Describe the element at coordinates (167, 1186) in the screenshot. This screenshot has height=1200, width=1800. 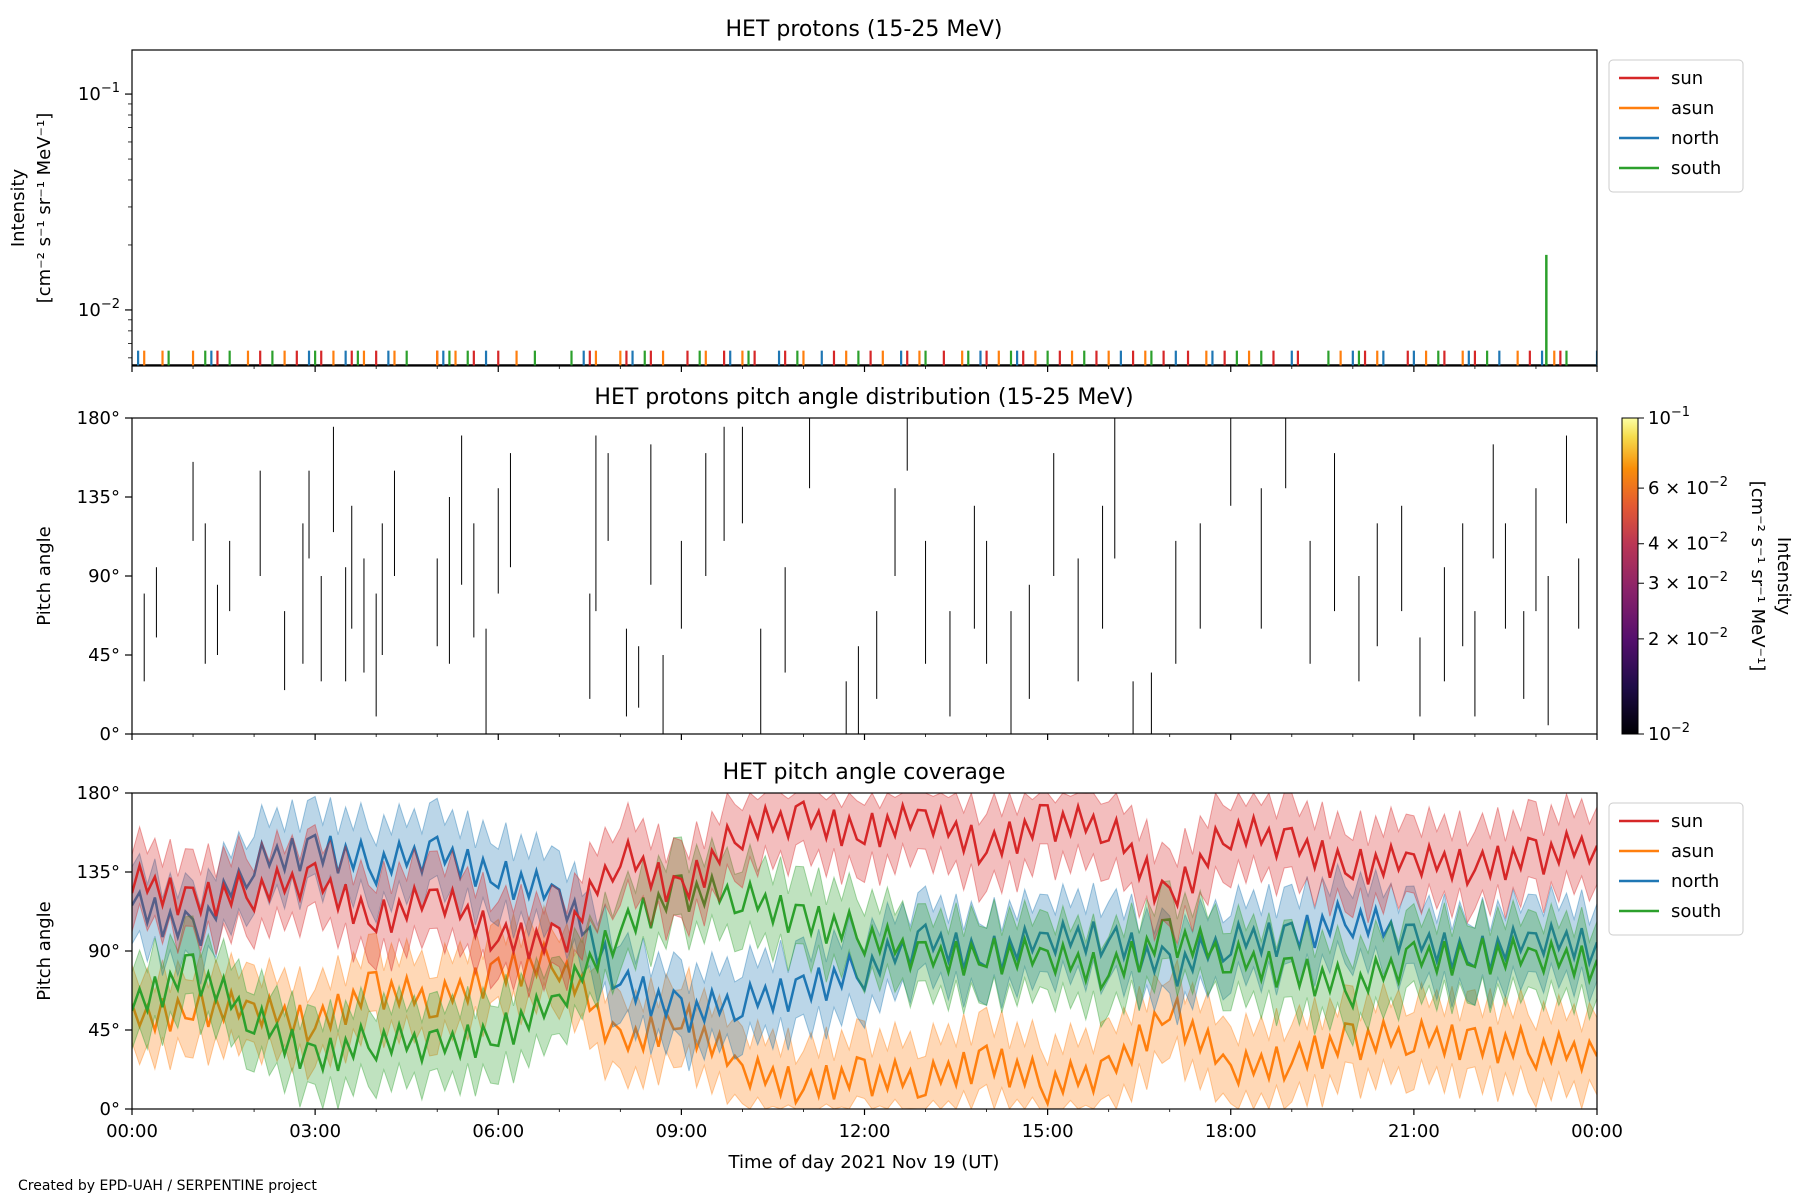
I see `footer-credit: Created by EPD-UAH / SERPENTINE project` at that location.